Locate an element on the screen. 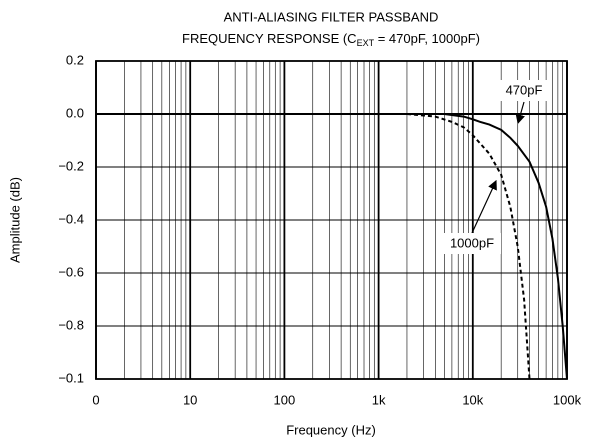 Image resolution: width=591 pixels, height=441 pixels. y-tick-label: 0.2 is located at coordinates (75, 59).